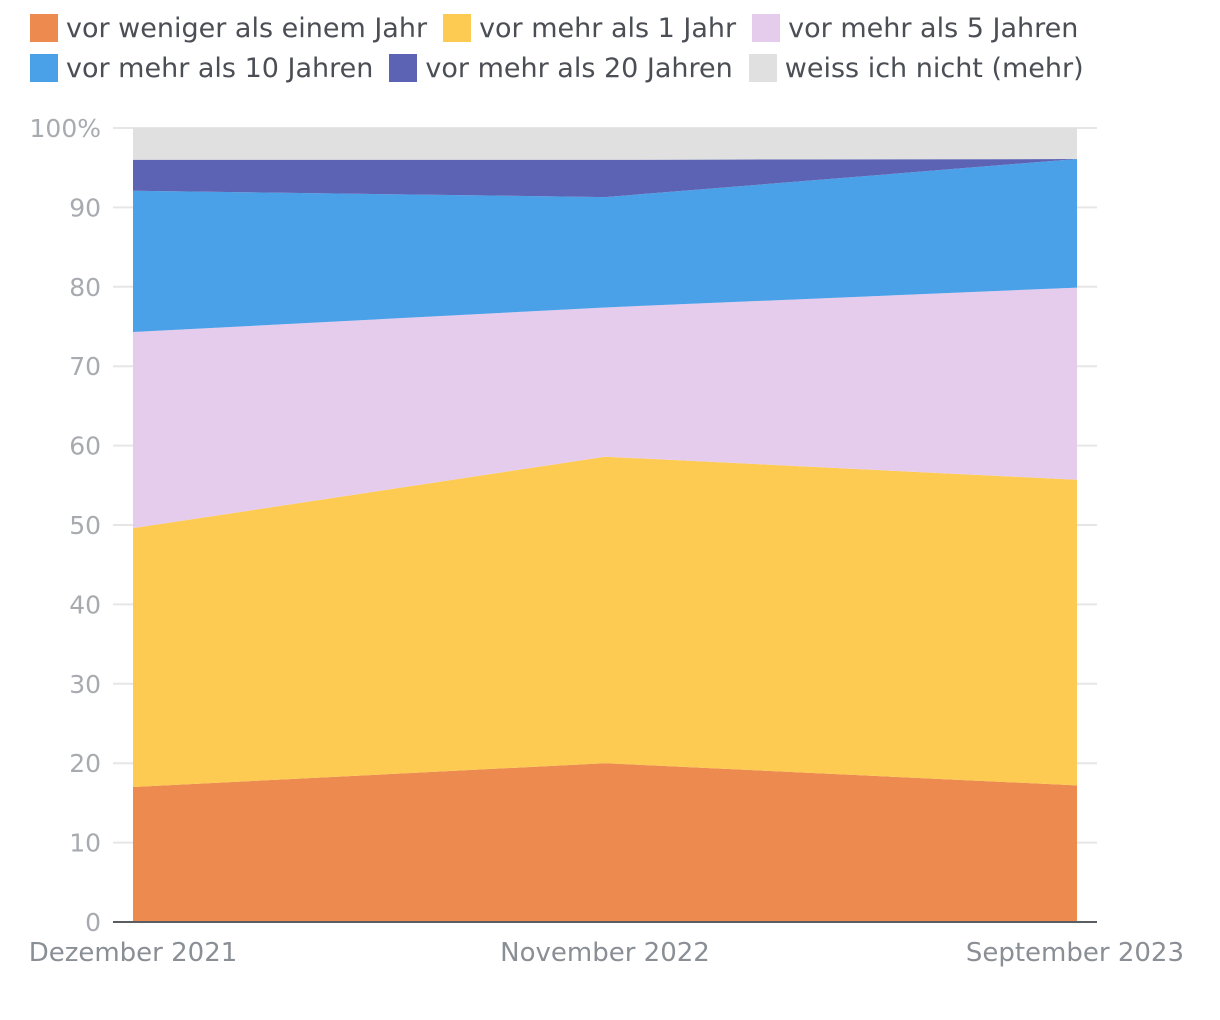 The image size is (1220, 1020). What do you see at coordinates (933, 28) in the screenshot?
I see `legend-label-2: vor mehr als 5 Jahren` at bounding box center [933, 28].